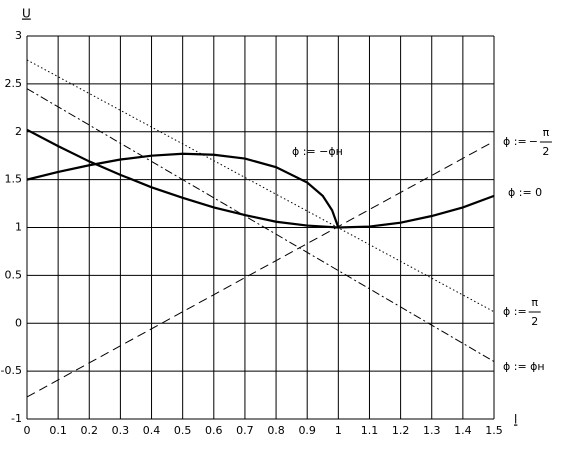 This screenshot has width=578, height=452. I want to click on x-tick-label: 1.1, so click(370, 430).